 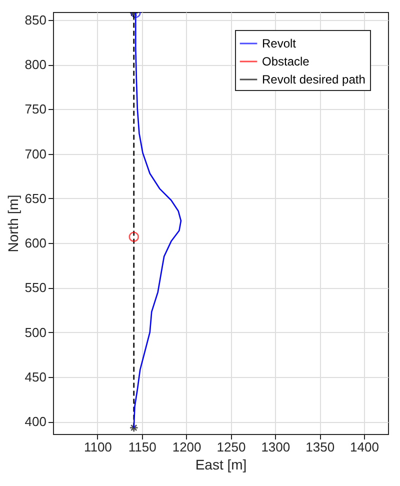 What do you see at coordinates (275, 447) in the screenshot?
I see `x-tick-label: 1300` at bounding box center [275, 447].